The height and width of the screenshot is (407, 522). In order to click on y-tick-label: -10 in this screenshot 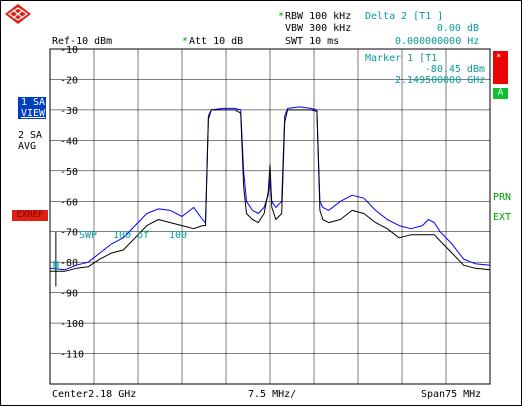, I will do `click(69, 50)`.